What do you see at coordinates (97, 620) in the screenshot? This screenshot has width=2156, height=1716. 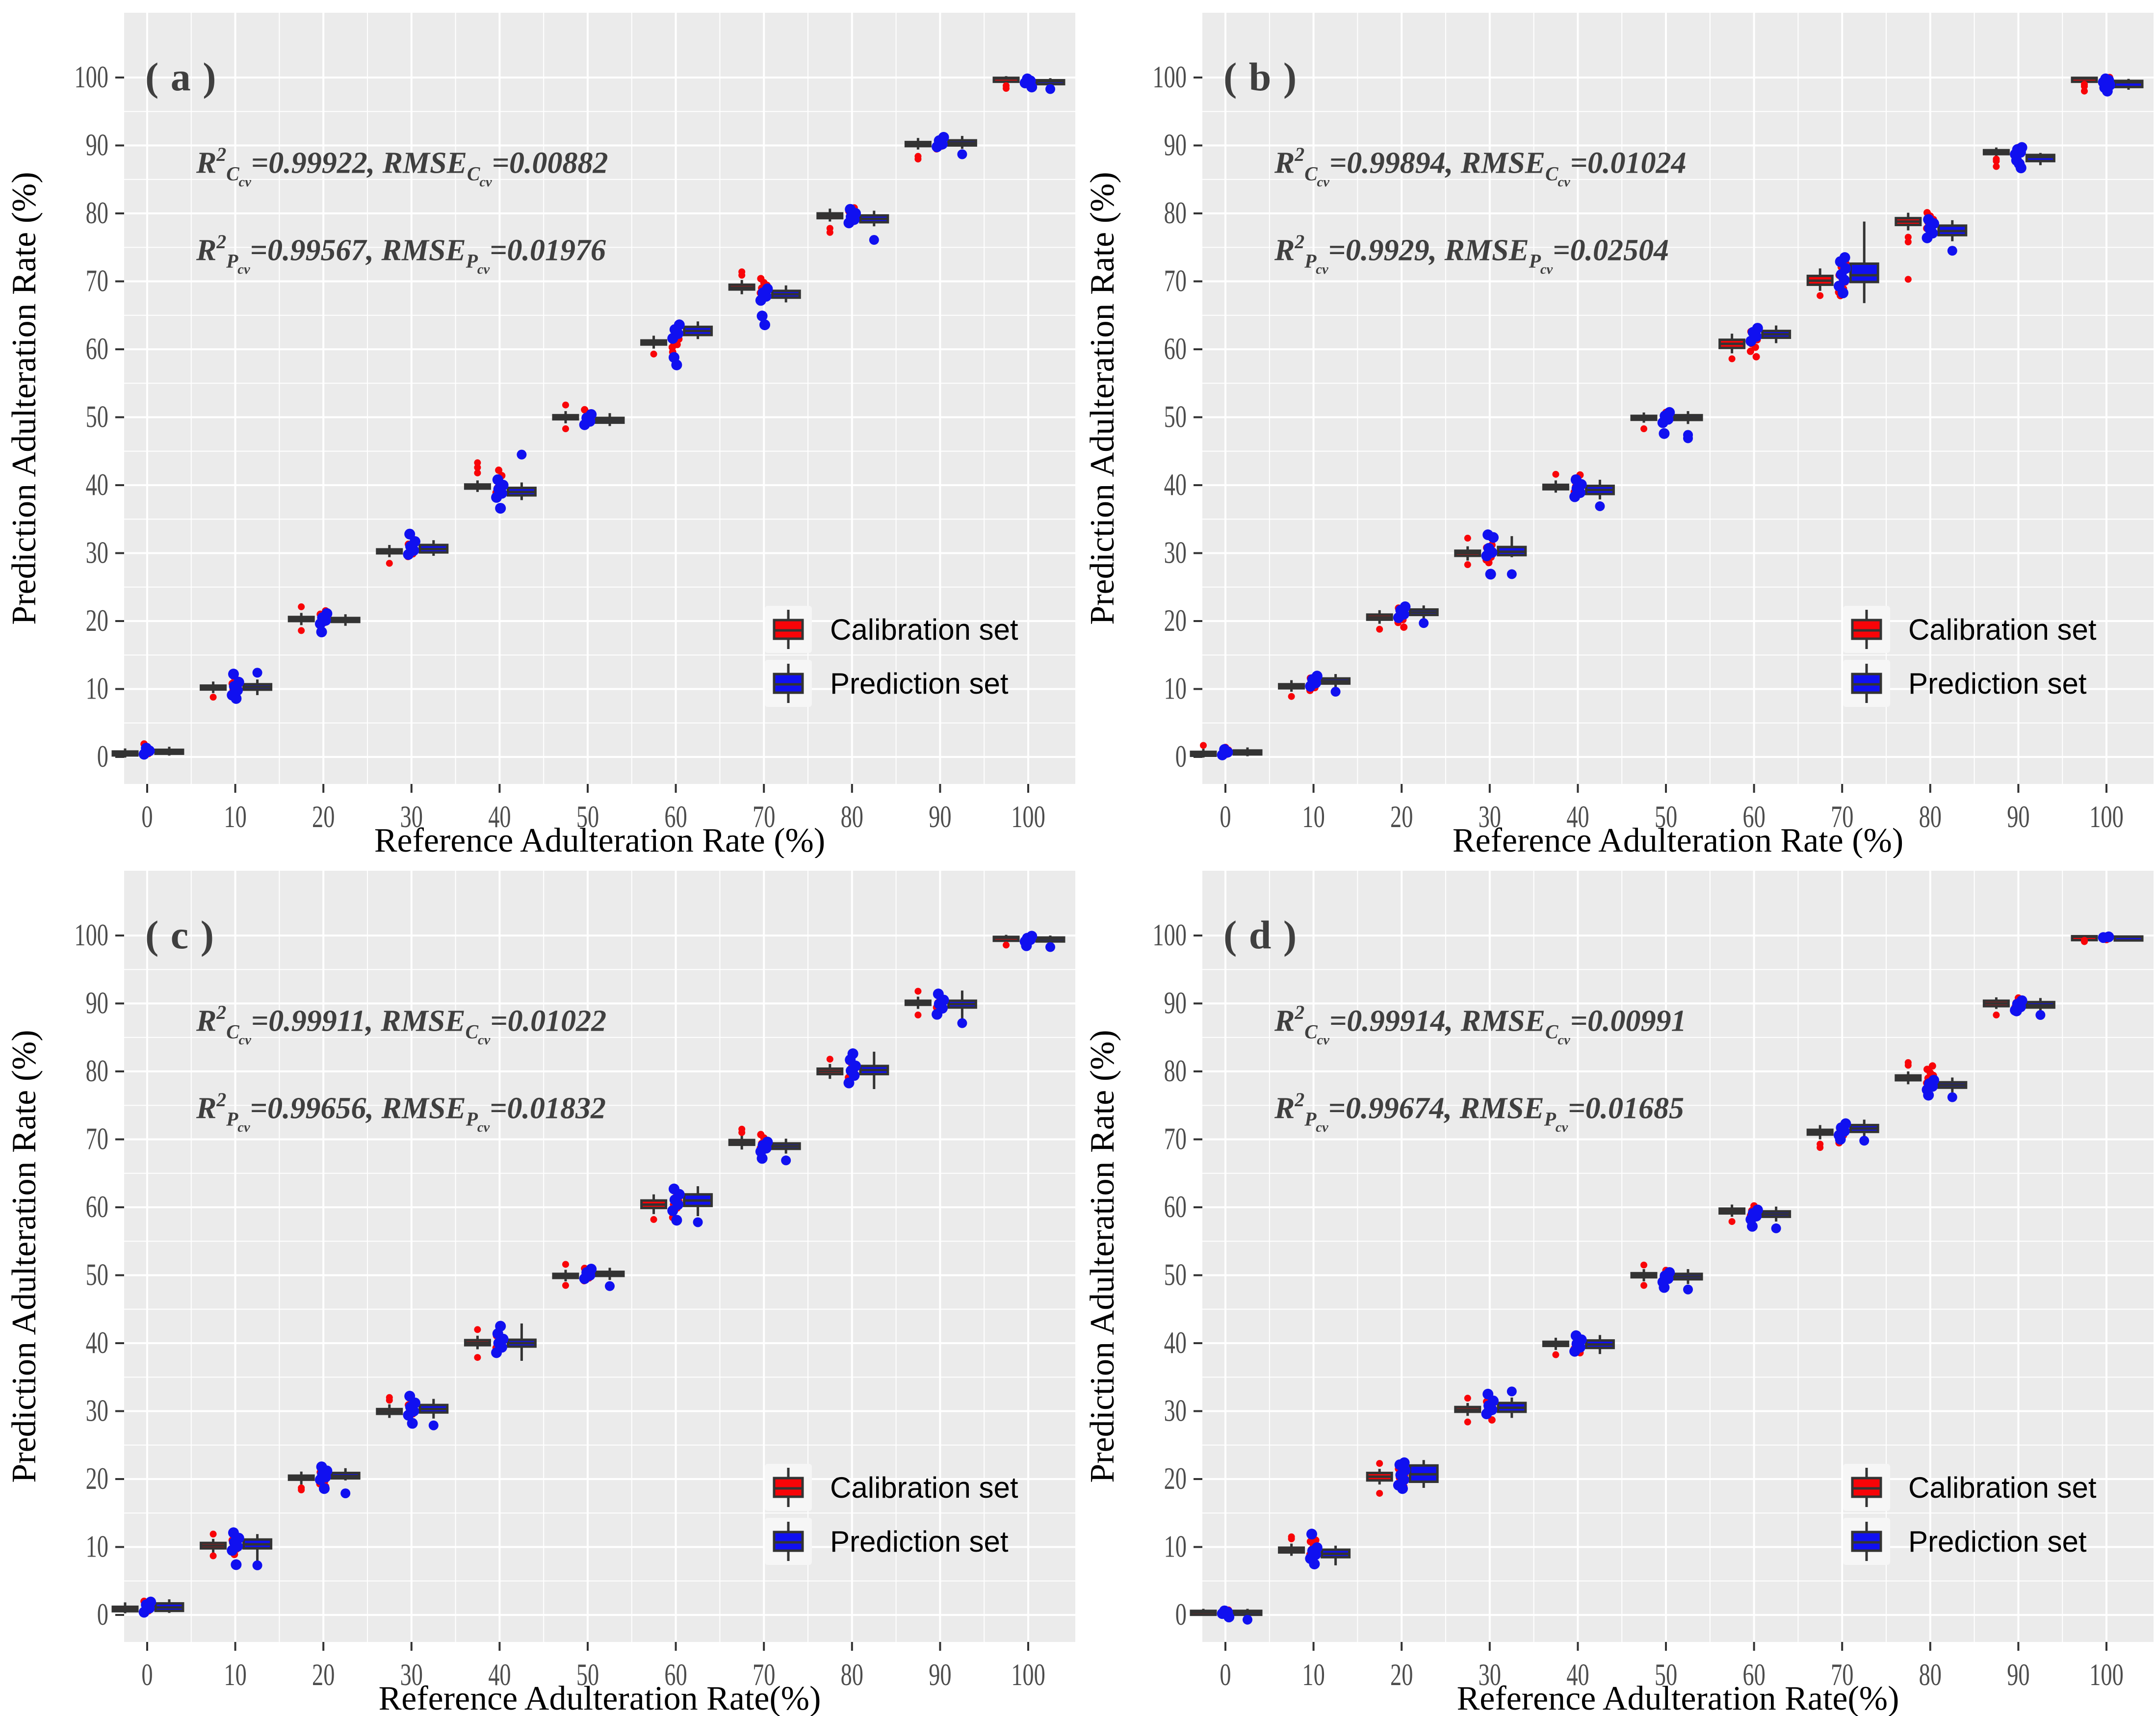 I see `y-tick-label: 20` at bounding box center [97, 620].